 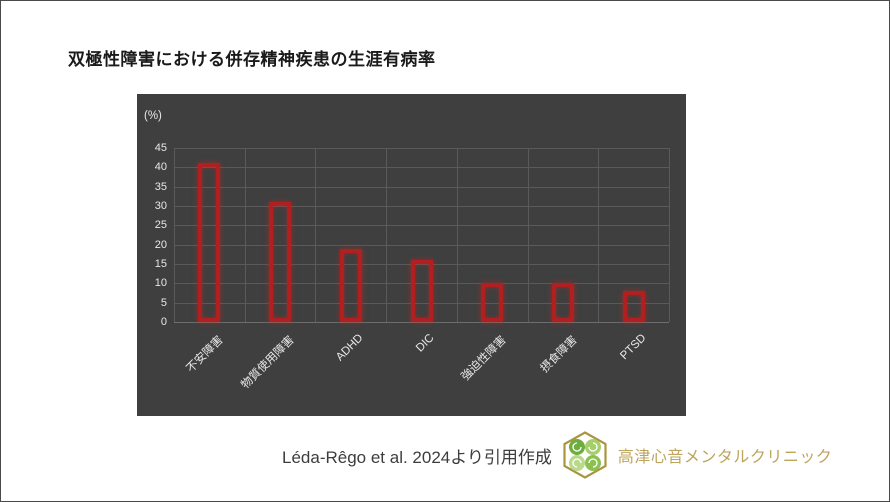 I want to click on bar-不安障害, so click(x=209, y=242).